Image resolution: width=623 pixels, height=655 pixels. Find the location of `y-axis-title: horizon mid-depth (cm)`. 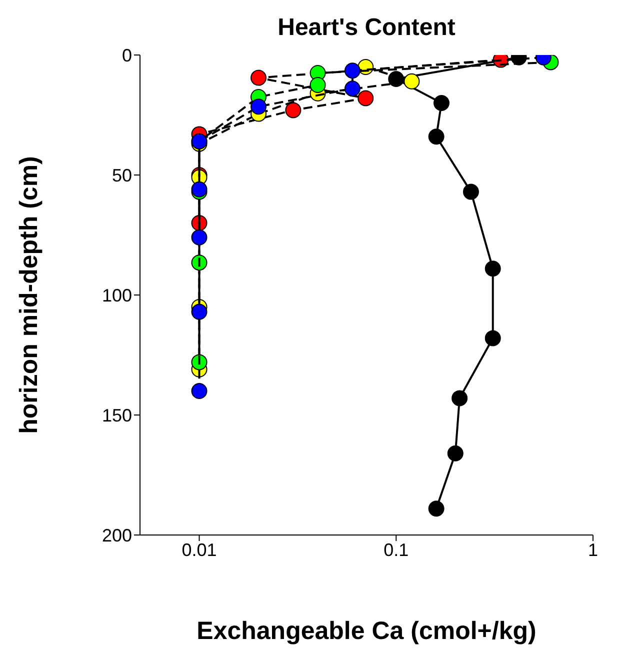

y-axis-title: horizon mid-depth (cm) is located at coordinates (28, 295).